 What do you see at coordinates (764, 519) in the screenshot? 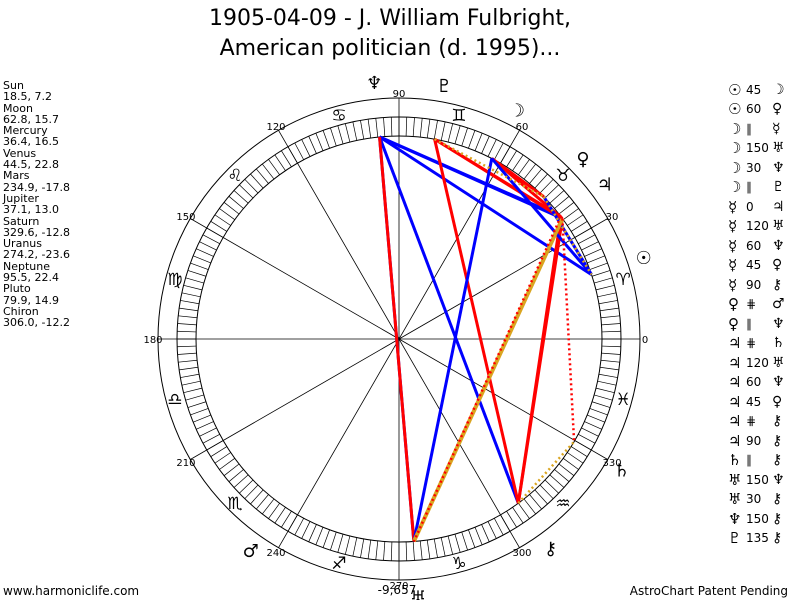
I see `aspect-row: ♆ 150 ⚷` at bounding box center [764, 519].